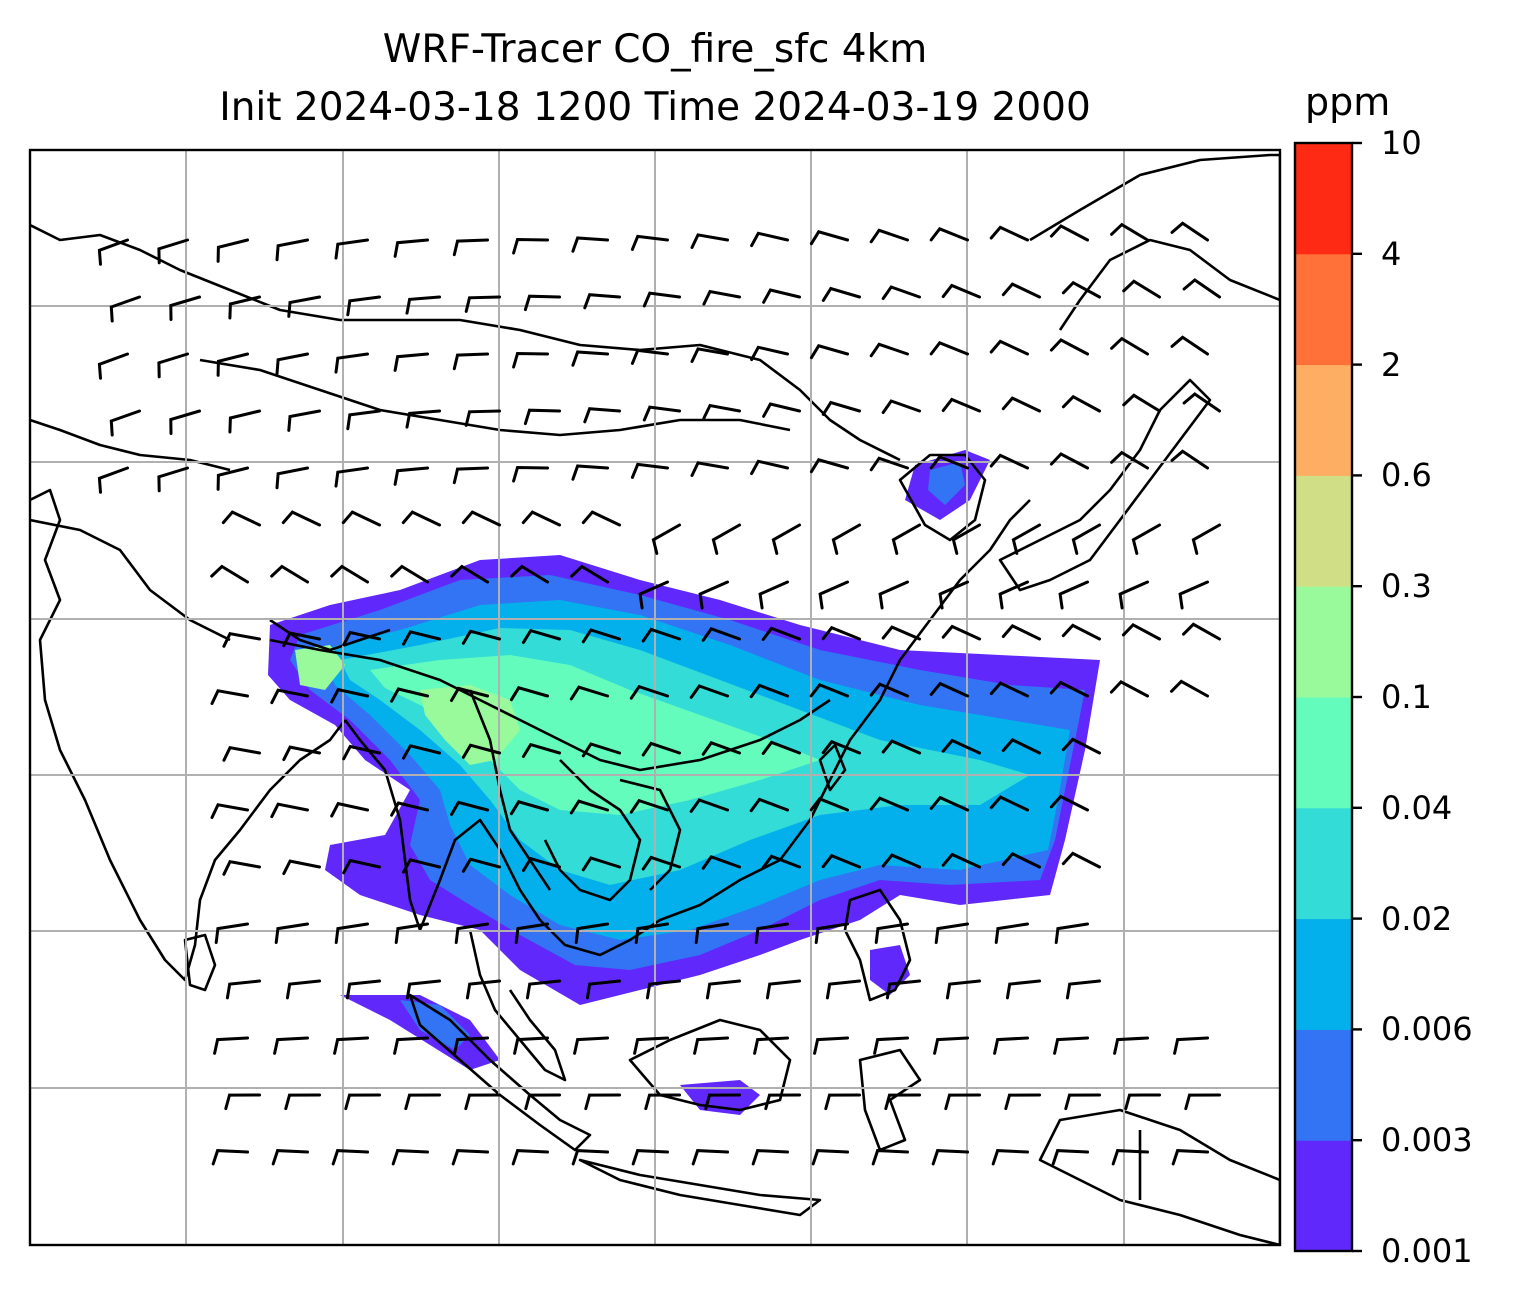 This screenshot has width=1528, height=1306. Describe the element at coordinates (470, 725) in the screenshot. I see `plume-band-0.1` at that location.